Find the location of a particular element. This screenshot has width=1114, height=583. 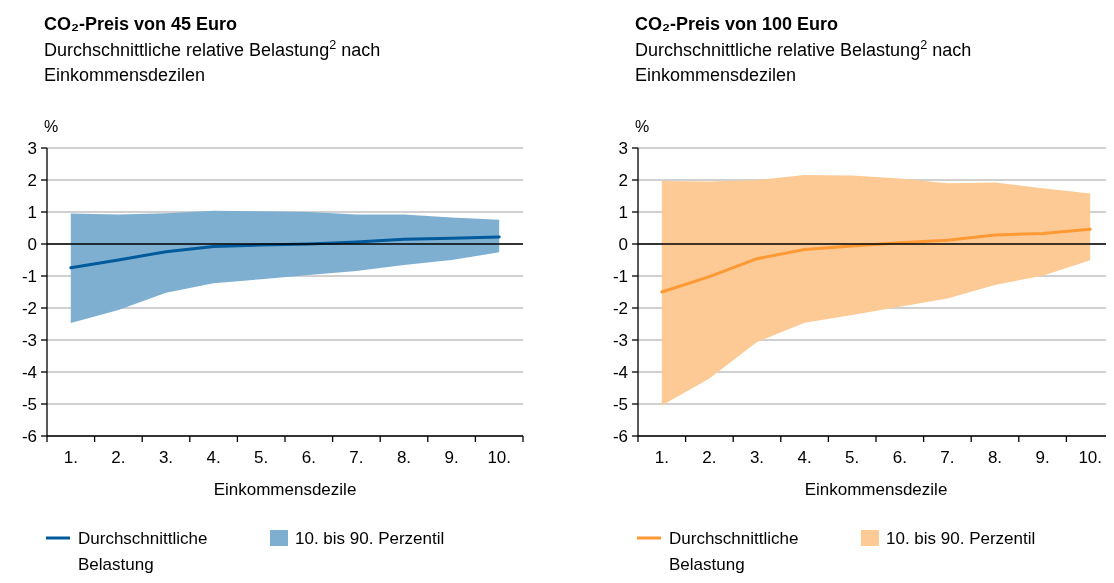

chart-title: CO₂-Preis von 45 Euro is located at coordinates (141, 24).